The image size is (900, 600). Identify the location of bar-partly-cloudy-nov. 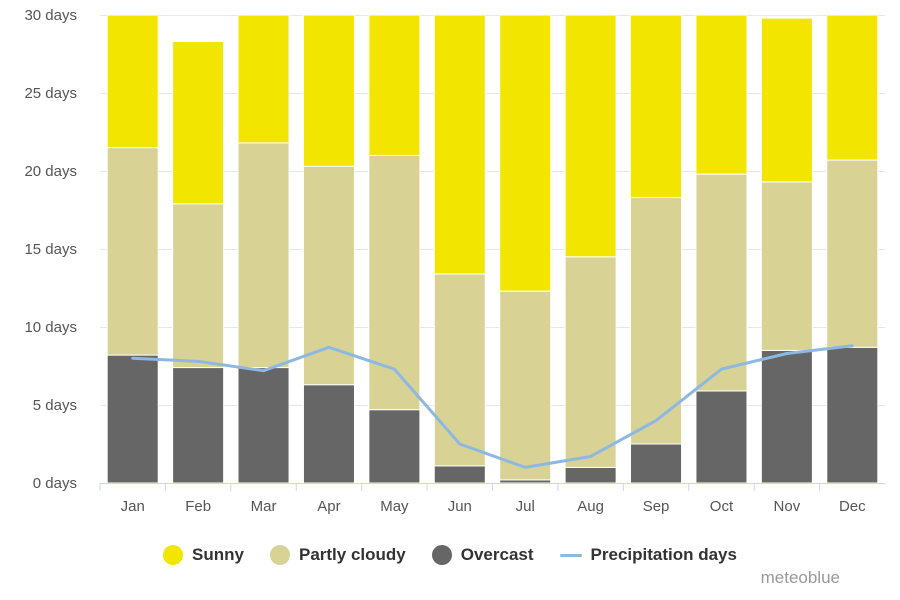
(786, 266).